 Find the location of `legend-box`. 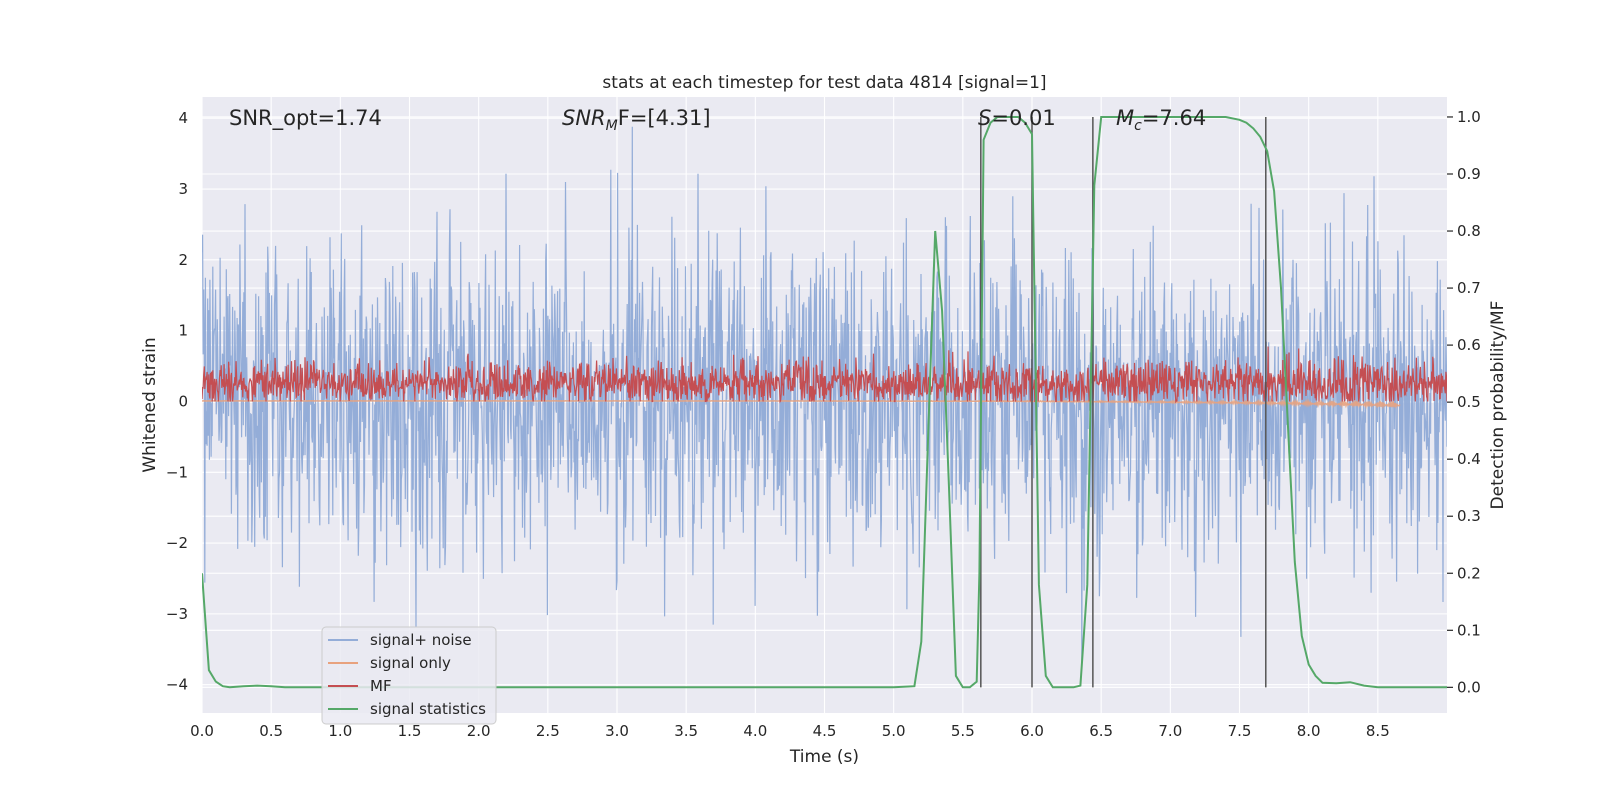

legend-box is located at coordinates (409, 675).